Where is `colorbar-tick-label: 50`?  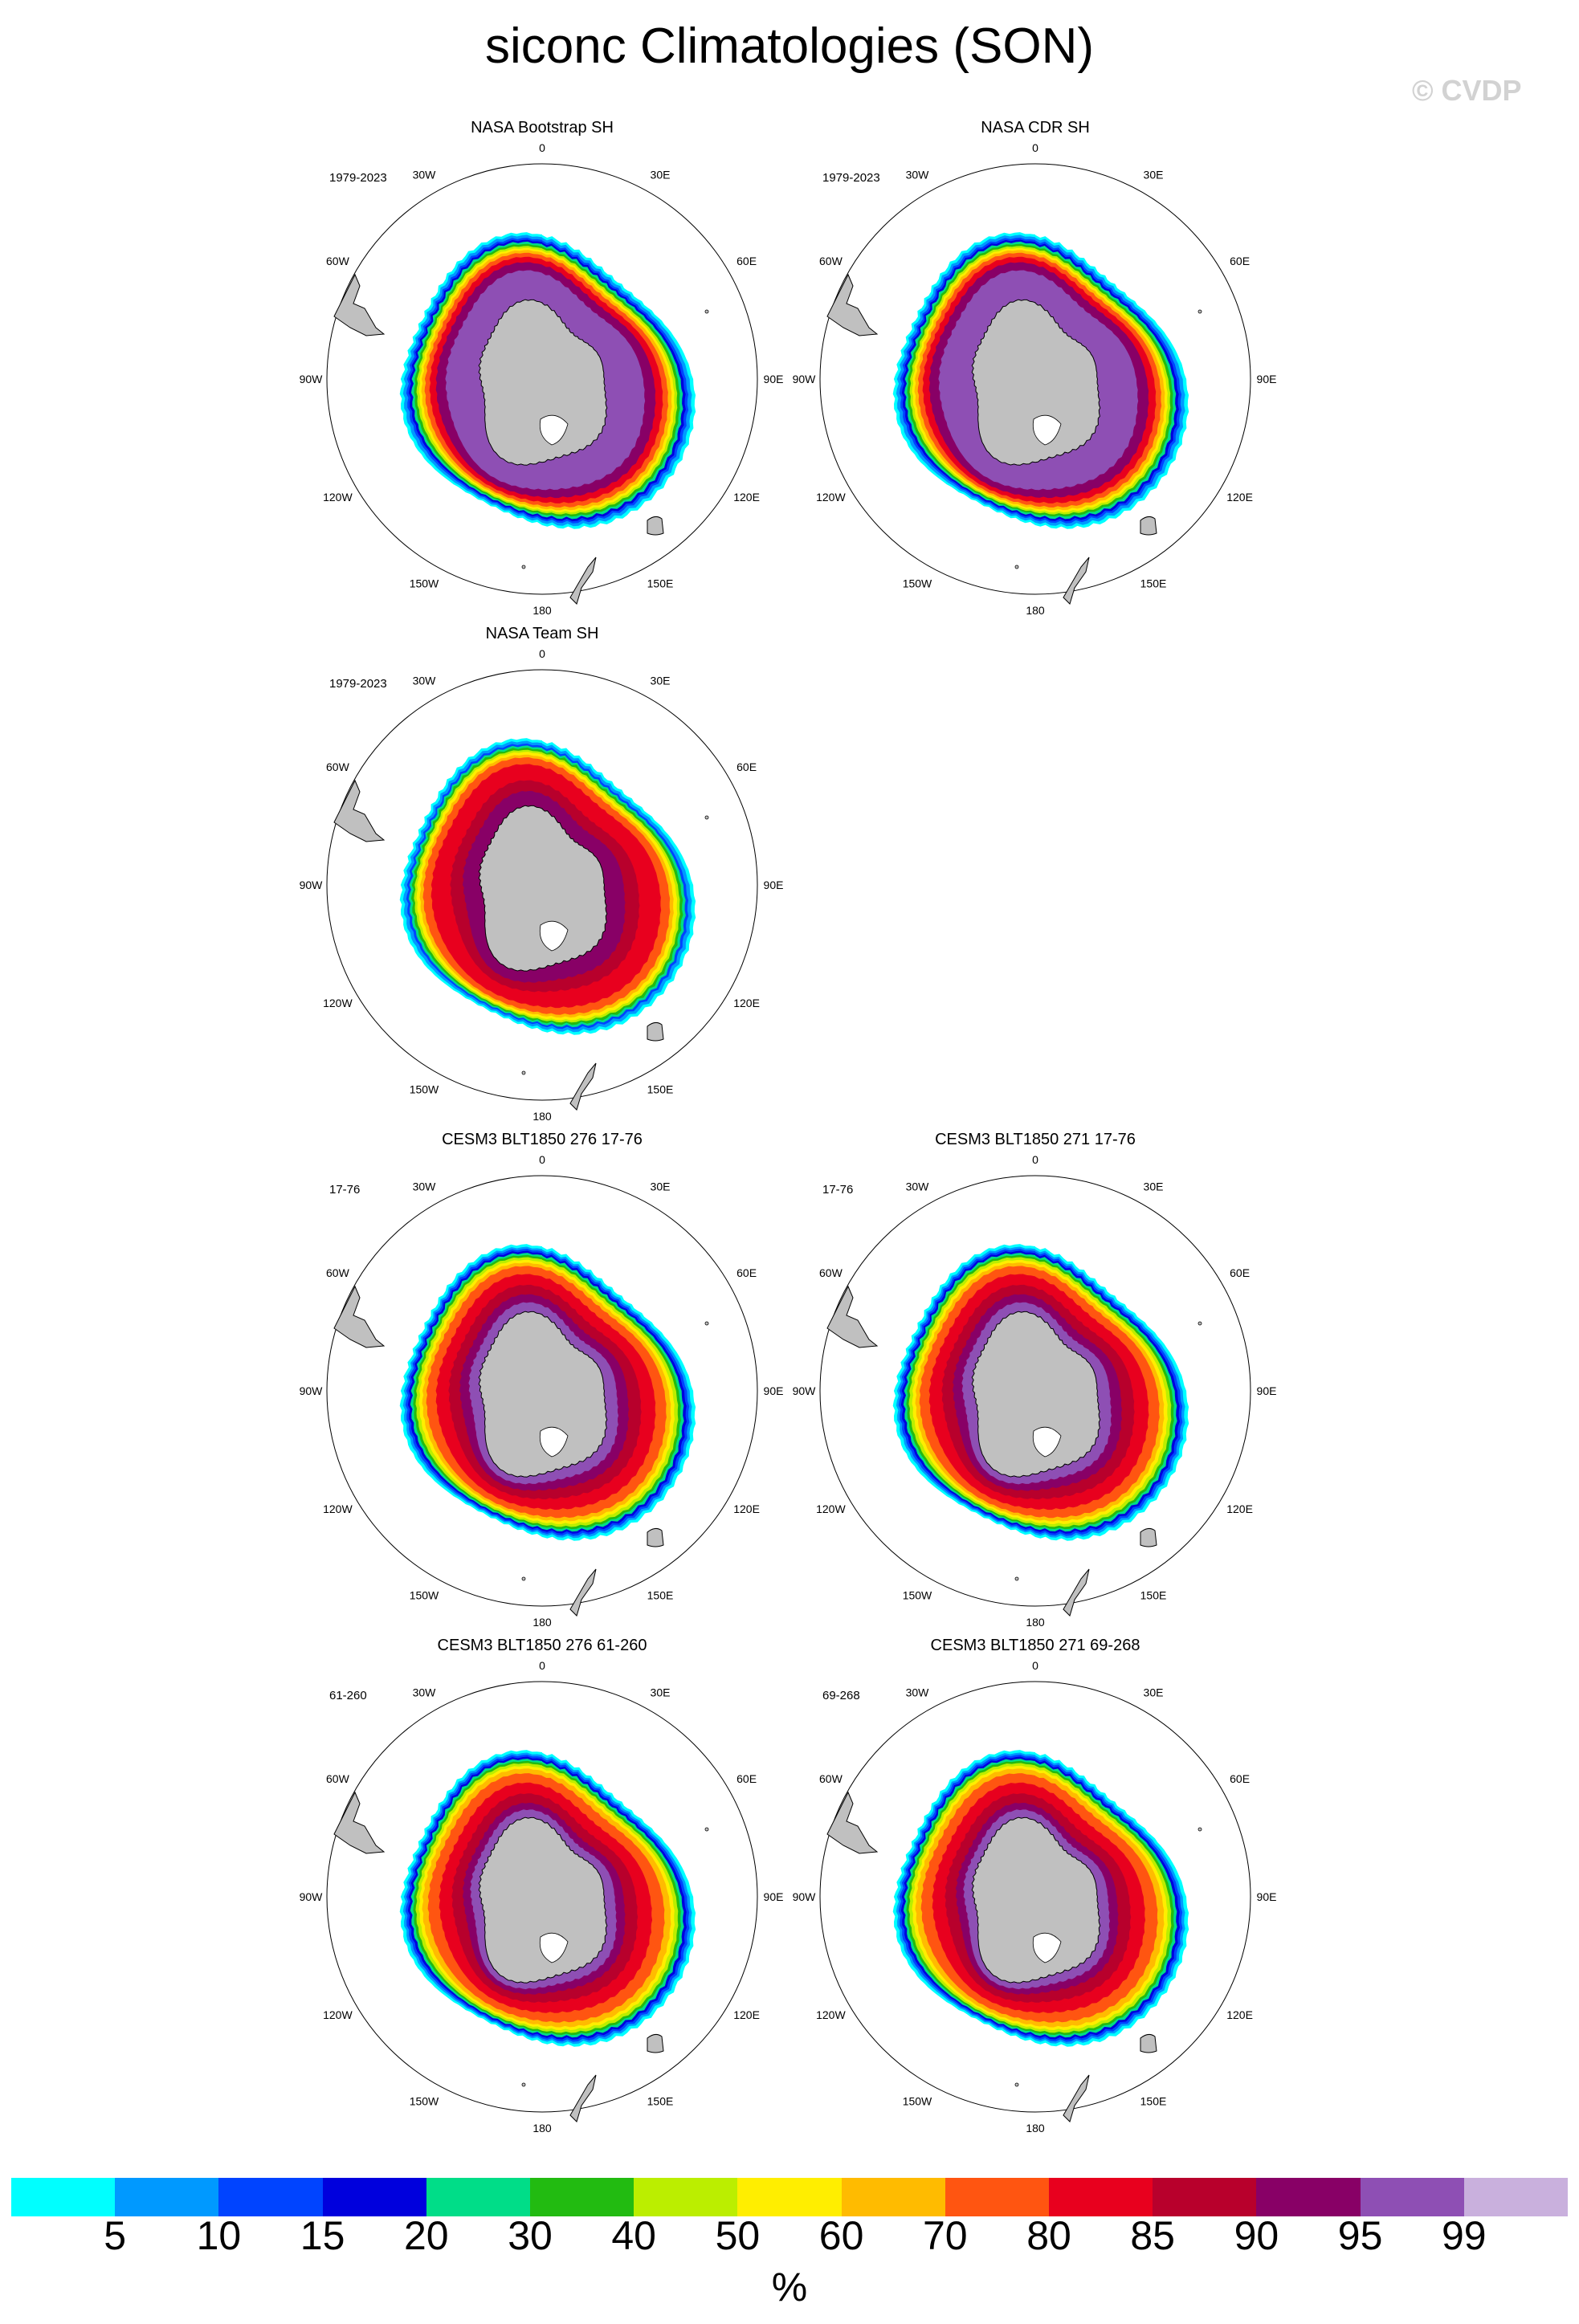
colorbar-tick-label: 50 is located at coordinates (738, 2235).